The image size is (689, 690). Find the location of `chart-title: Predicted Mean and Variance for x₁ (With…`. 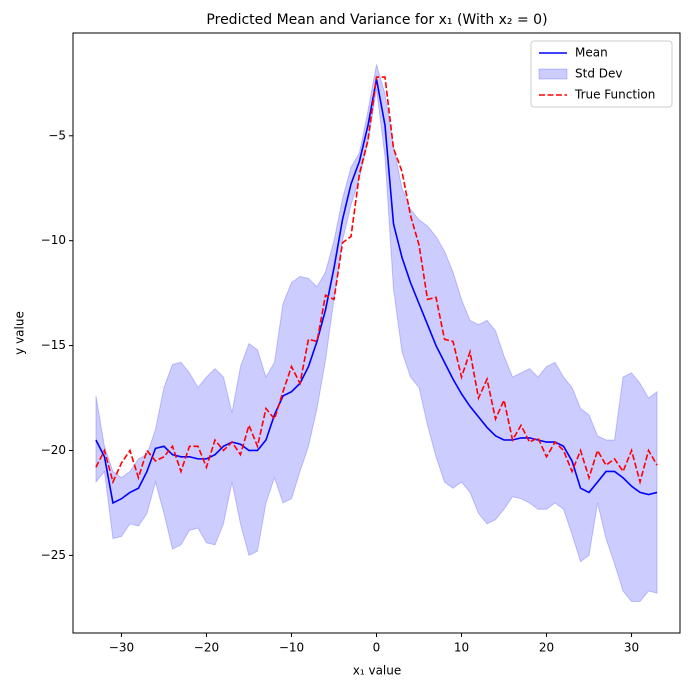

chart-title: Predicted Mean and Variance for x₁ (With… is located at coordinates (376, 20).